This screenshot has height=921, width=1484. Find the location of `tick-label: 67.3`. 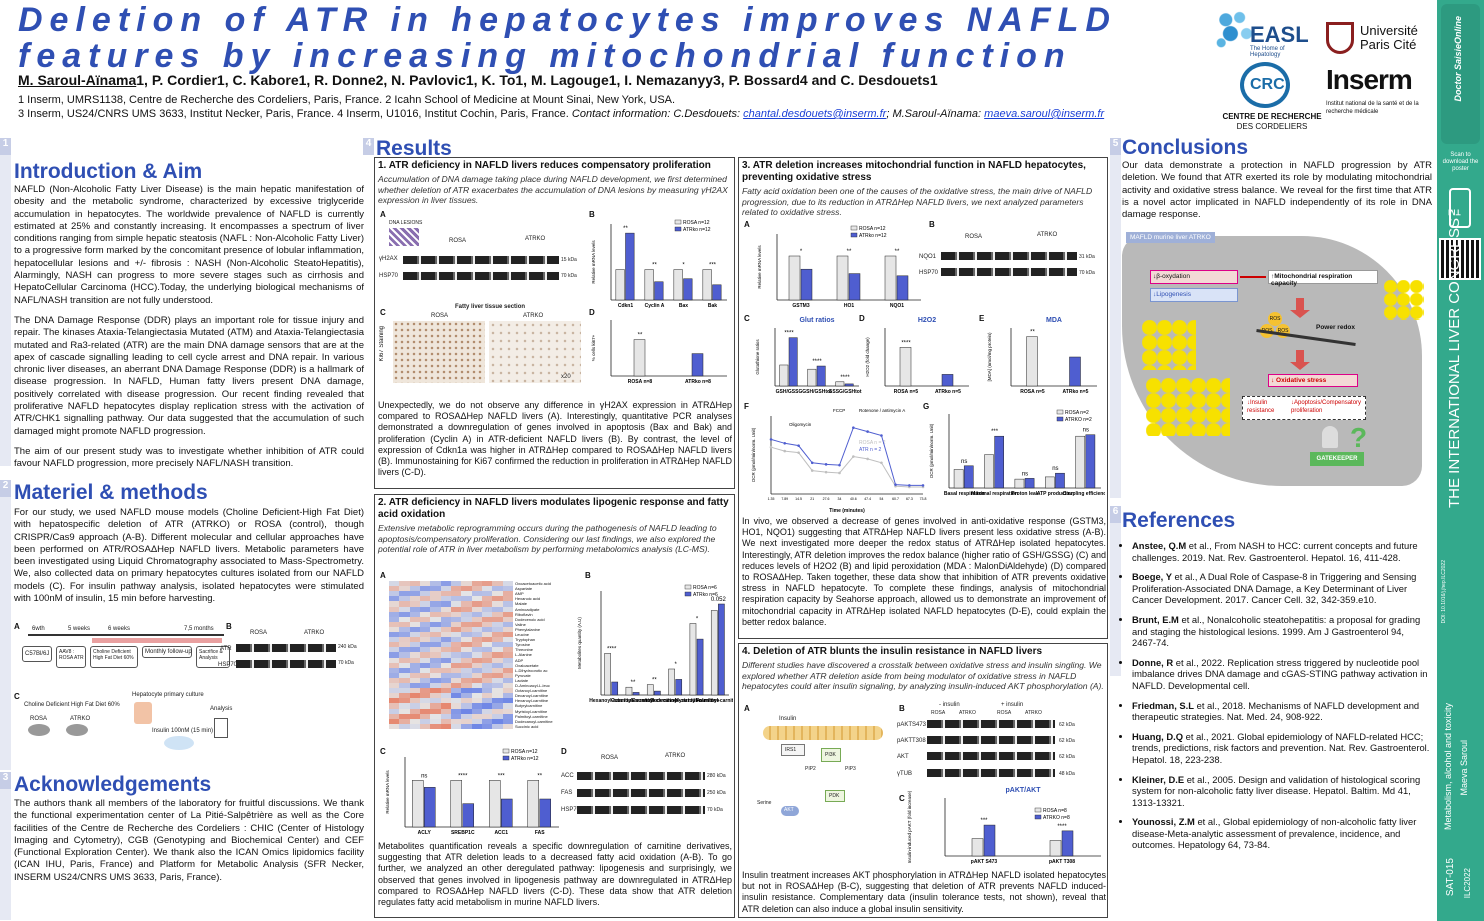

tick-label: 67.3 is located at coordinates (909, 499).